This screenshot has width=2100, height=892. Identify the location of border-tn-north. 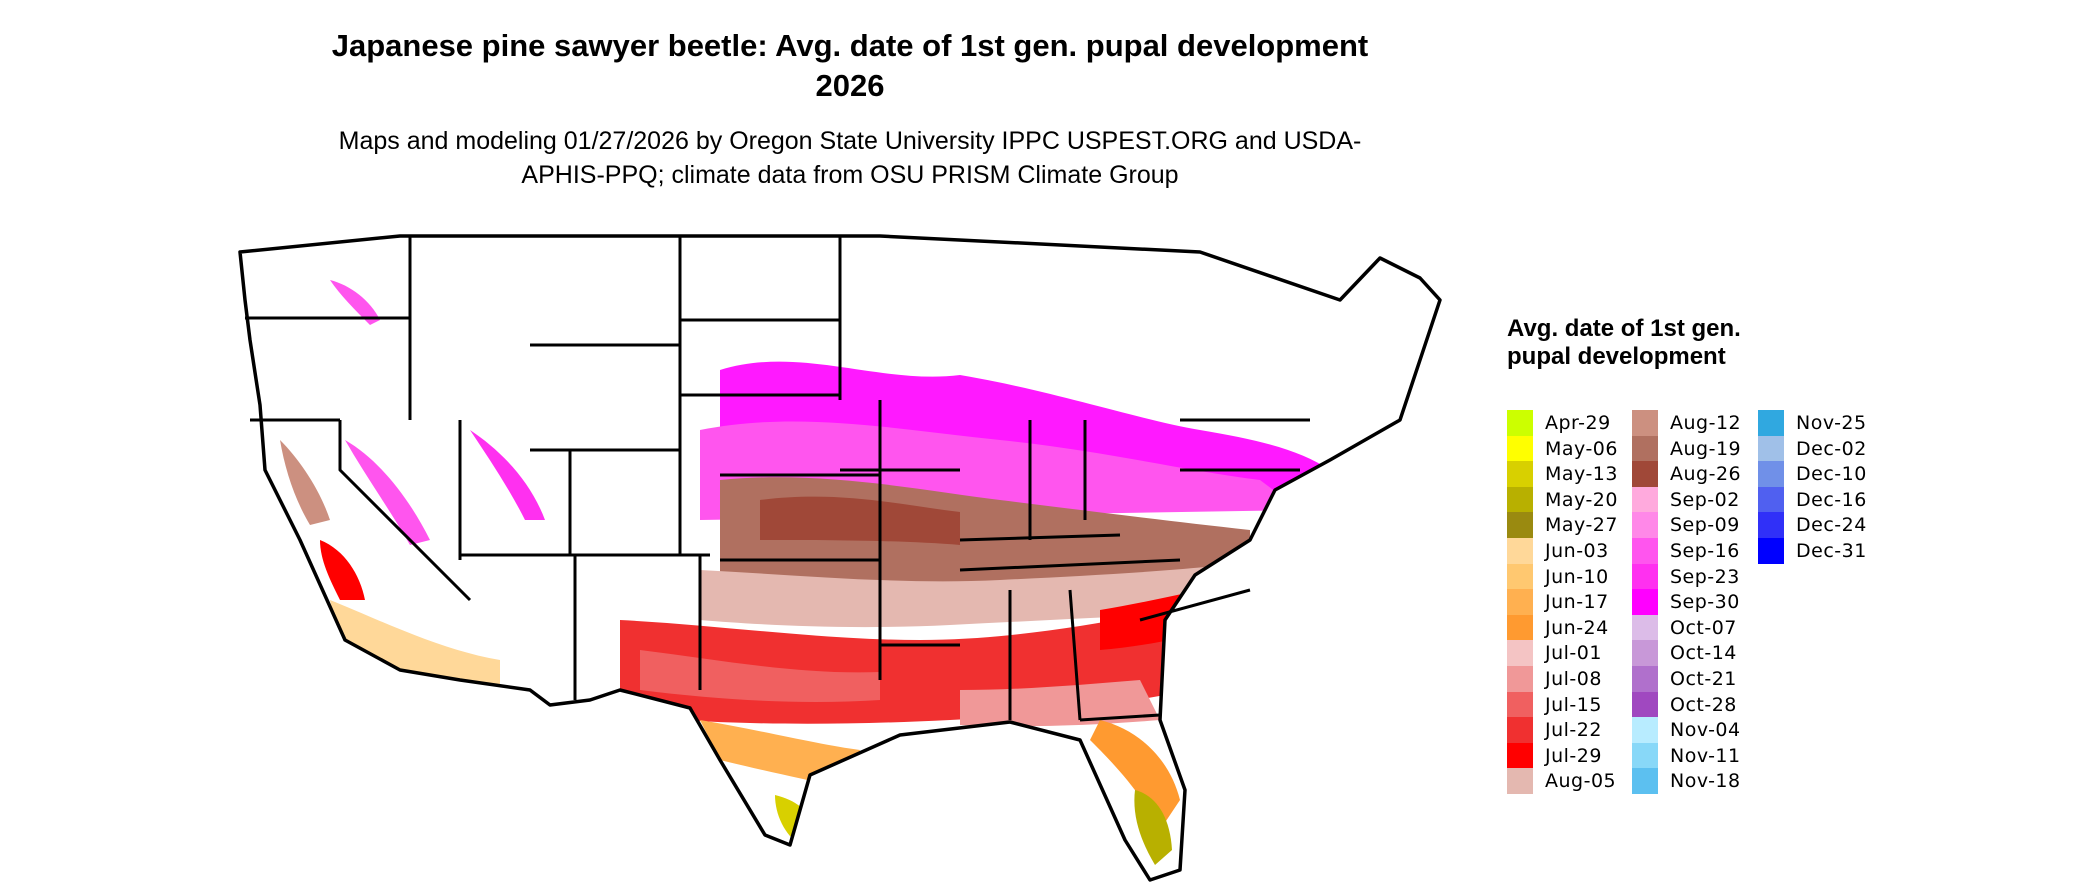
(1070, 565).